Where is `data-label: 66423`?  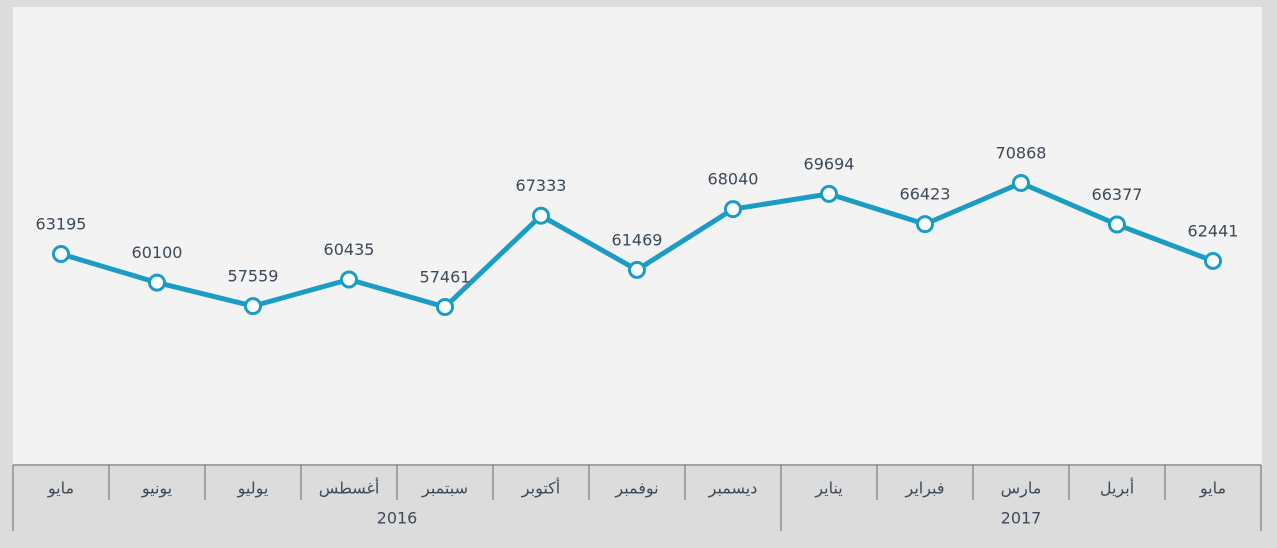 data-label: 66423 is located at coordinates (925, 194).